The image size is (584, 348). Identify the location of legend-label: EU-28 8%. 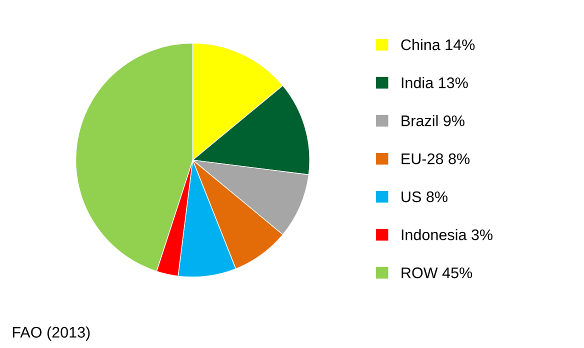
(436, 158).